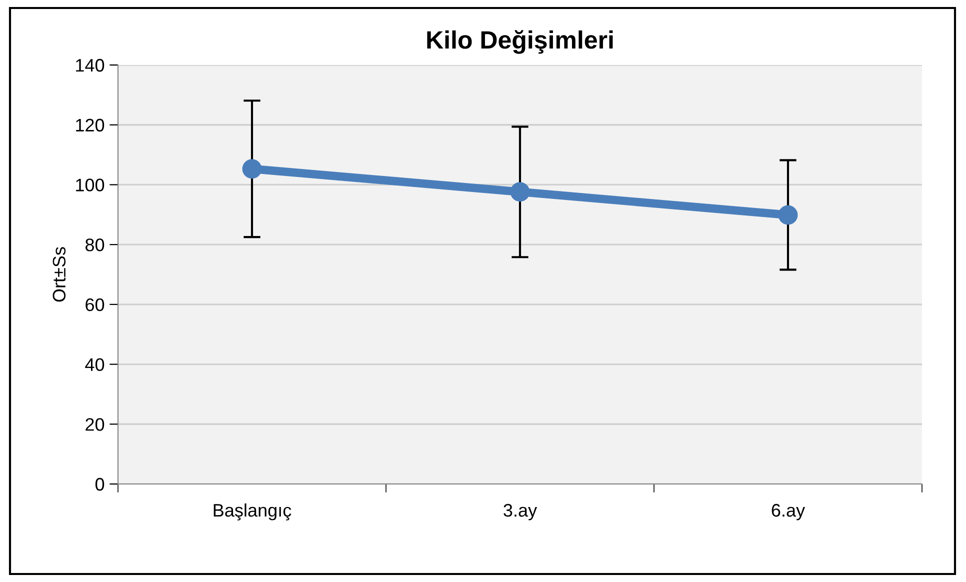 This screenshot has width=966, height=582. I want to click on y-tick-label: 140, so click(90, 65).